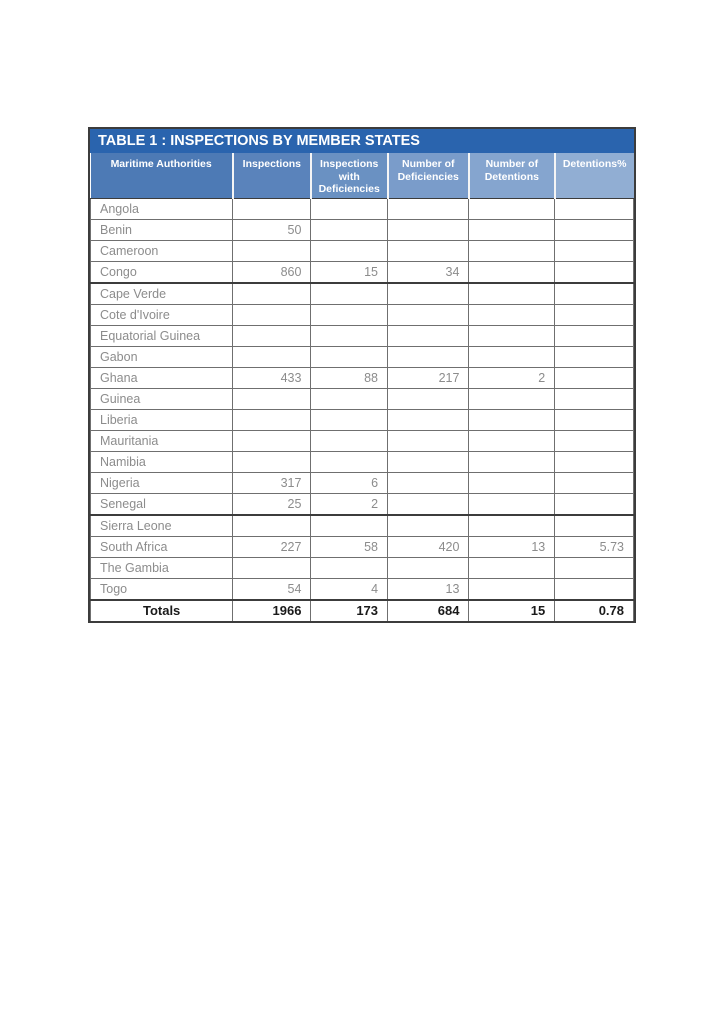 This screenshot has width=724, height=1024. Describe the element at coordinates (161, 546) in the screenshot. I see `country-cell: South Africa` at that location.